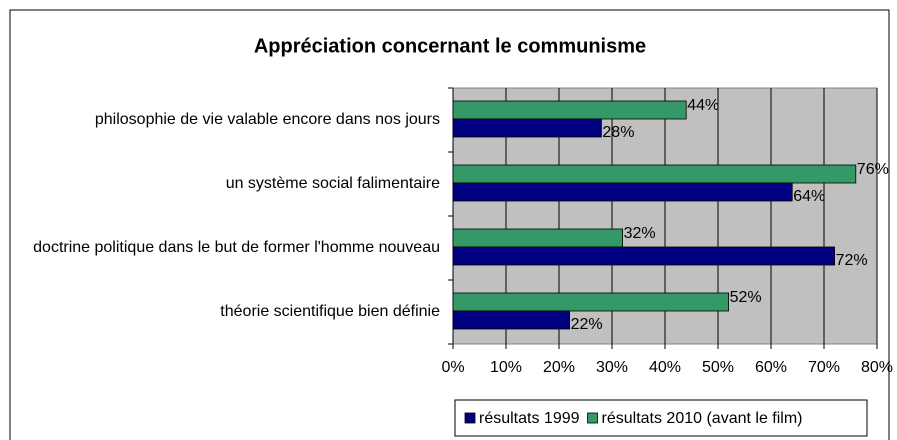 The width and height of the screenshot is (897, 440). I want to click on data-label: 32%, so click(640, 233).